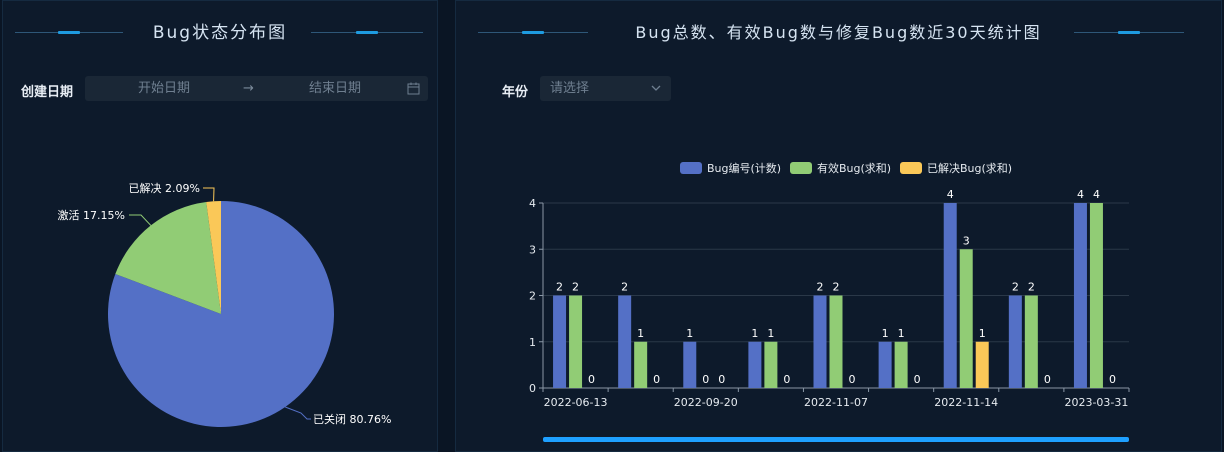 The width and height of the screenshot is (1224, 452). Describe the element at coordinates (532, 388) in the screenshot. I see `y-tick-label: 0` at that location.